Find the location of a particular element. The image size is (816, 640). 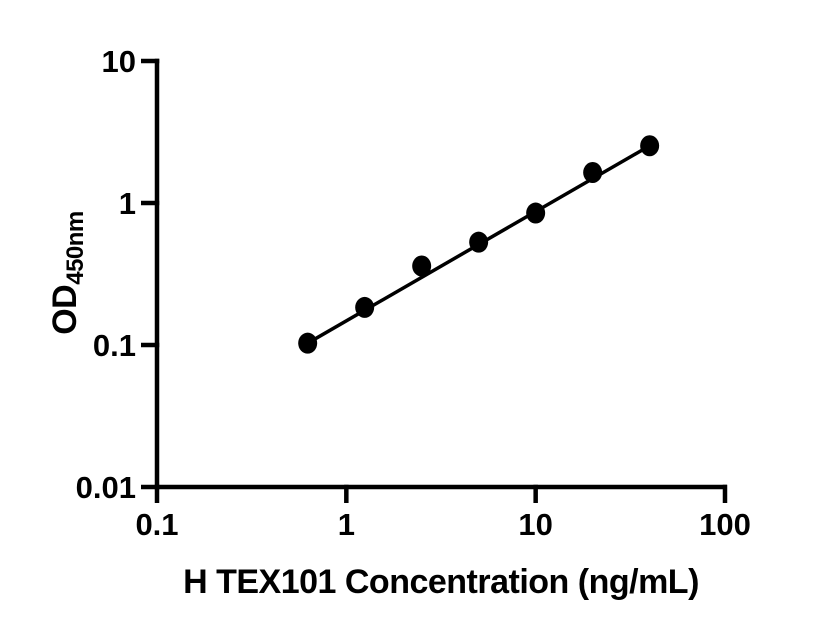

y-axis-title: OD450nm is located at coordinates (67, 273).